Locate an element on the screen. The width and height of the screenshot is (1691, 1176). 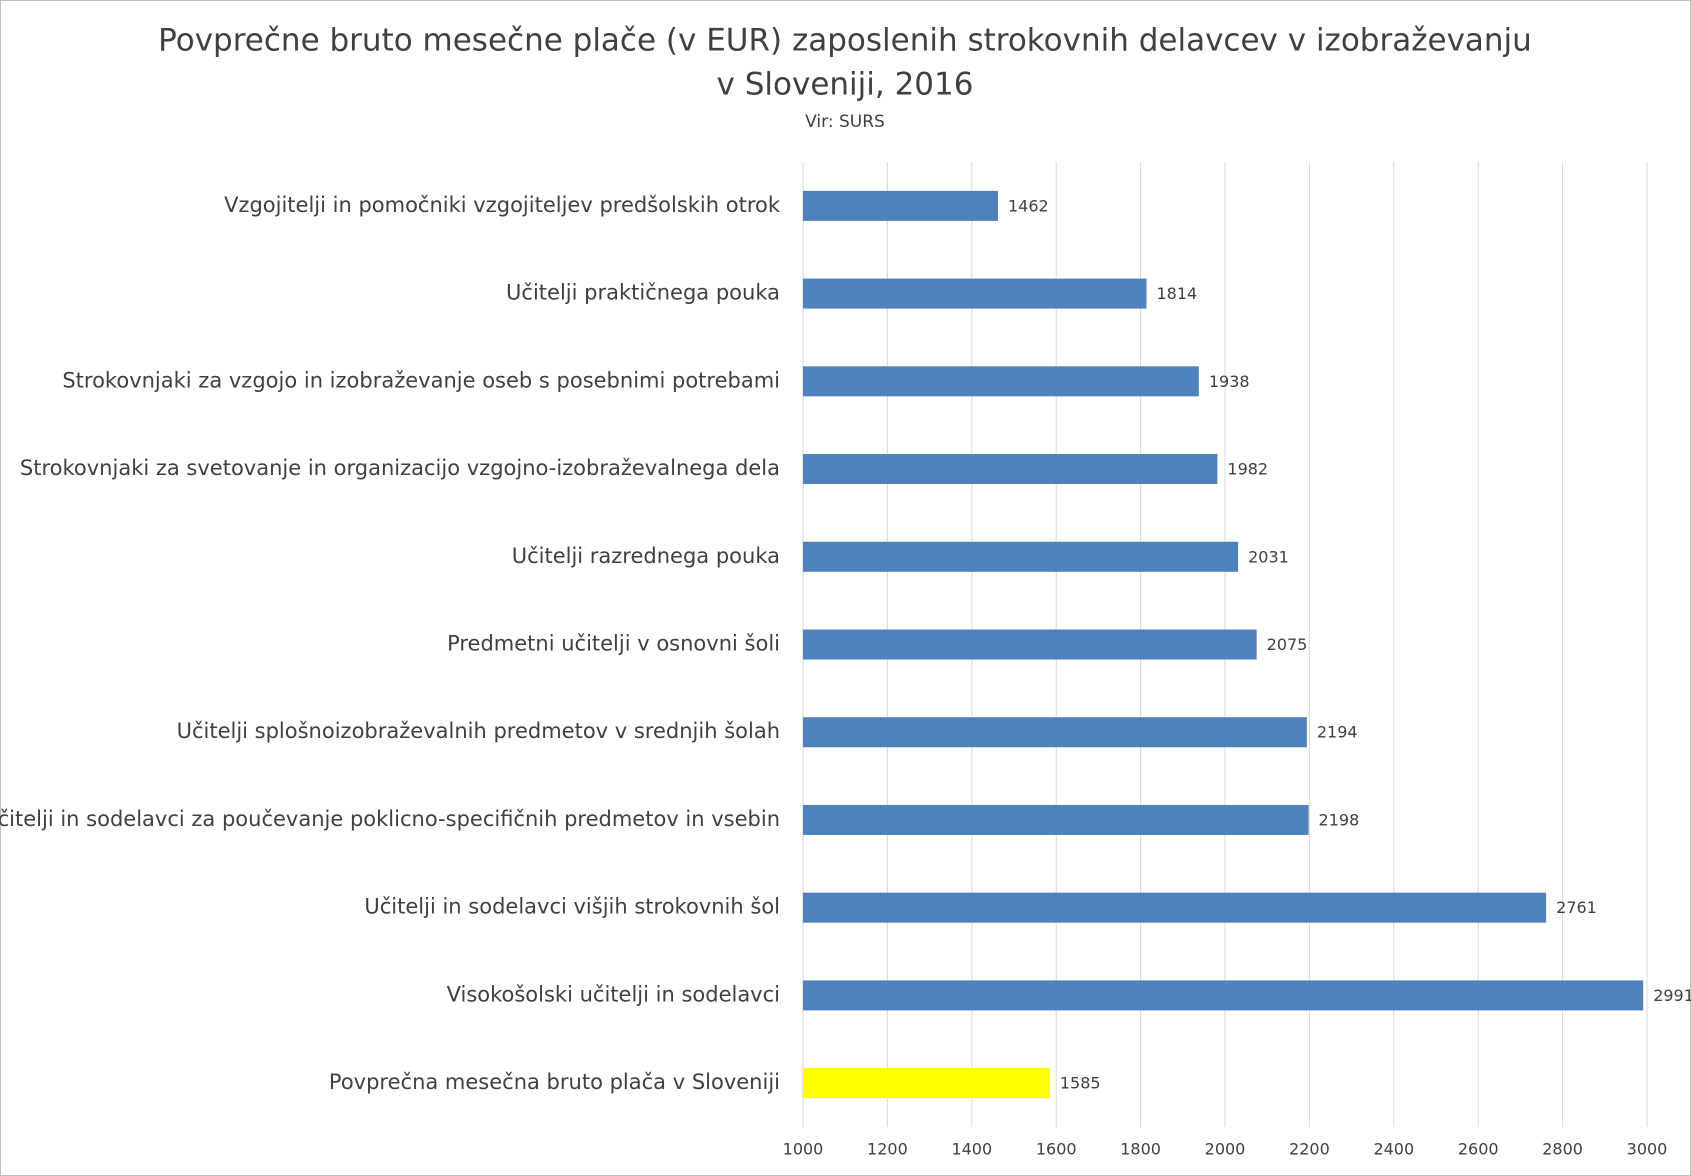
y-tick-label: Učitelji razrednega pouka is located at coordinates (646, 556).